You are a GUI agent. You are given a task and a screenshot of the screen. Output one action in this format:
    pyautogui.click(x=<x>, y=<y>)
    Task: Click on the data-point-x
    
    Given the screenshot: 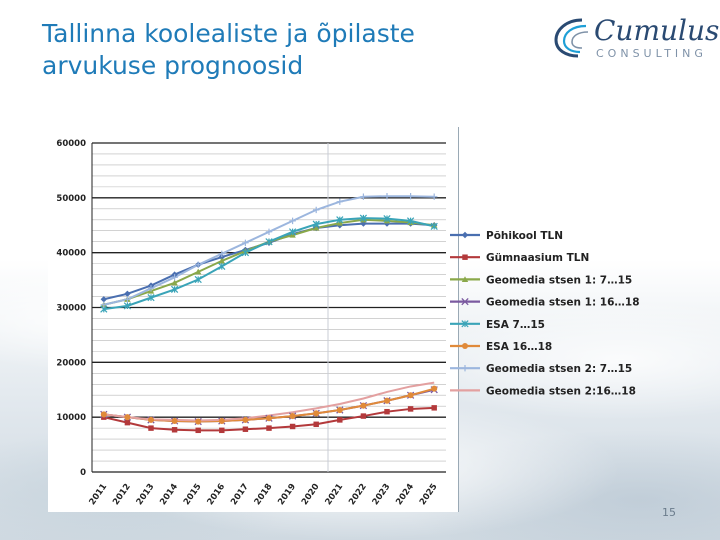 What is the action you would take?
    pyautogui.click(x=465, y=301)
    